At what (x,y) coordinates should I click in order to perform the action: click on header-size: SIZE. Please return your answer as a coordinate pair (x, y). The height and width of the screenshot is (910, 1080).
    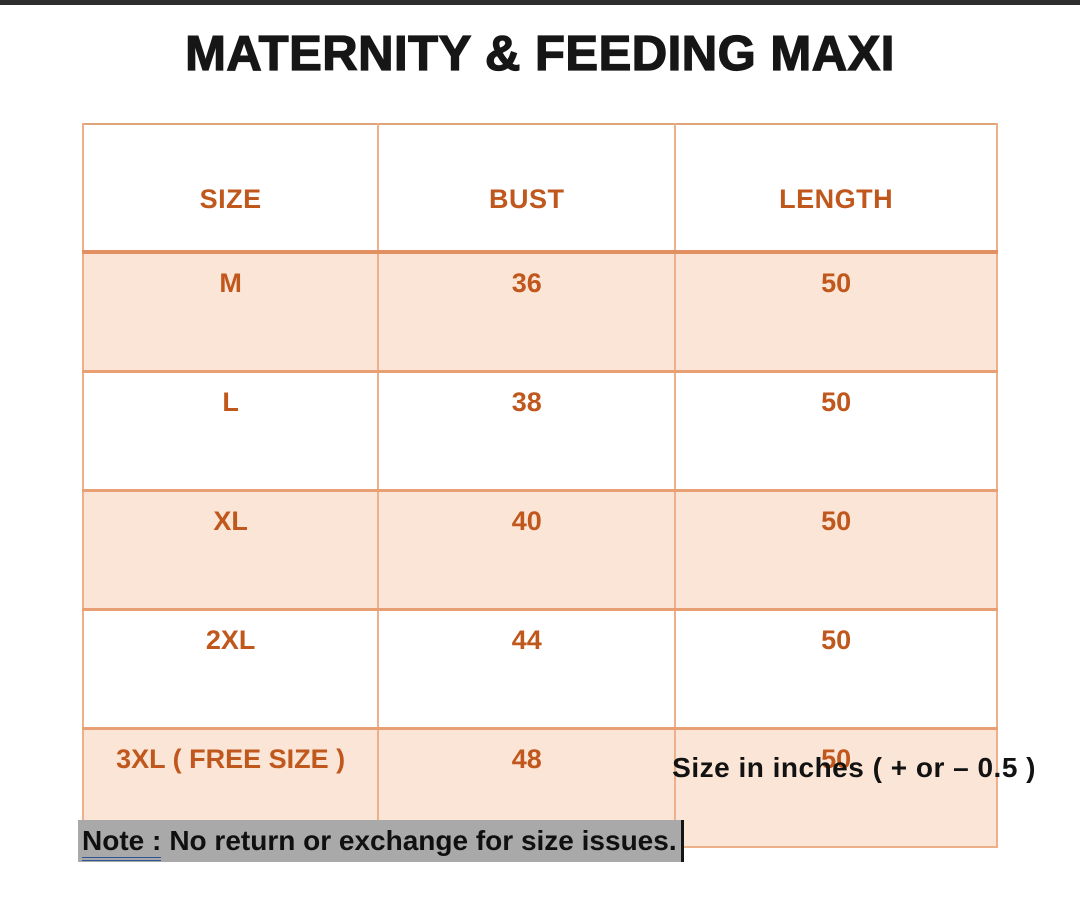
    Looking at the image, I should click on (230, 189).